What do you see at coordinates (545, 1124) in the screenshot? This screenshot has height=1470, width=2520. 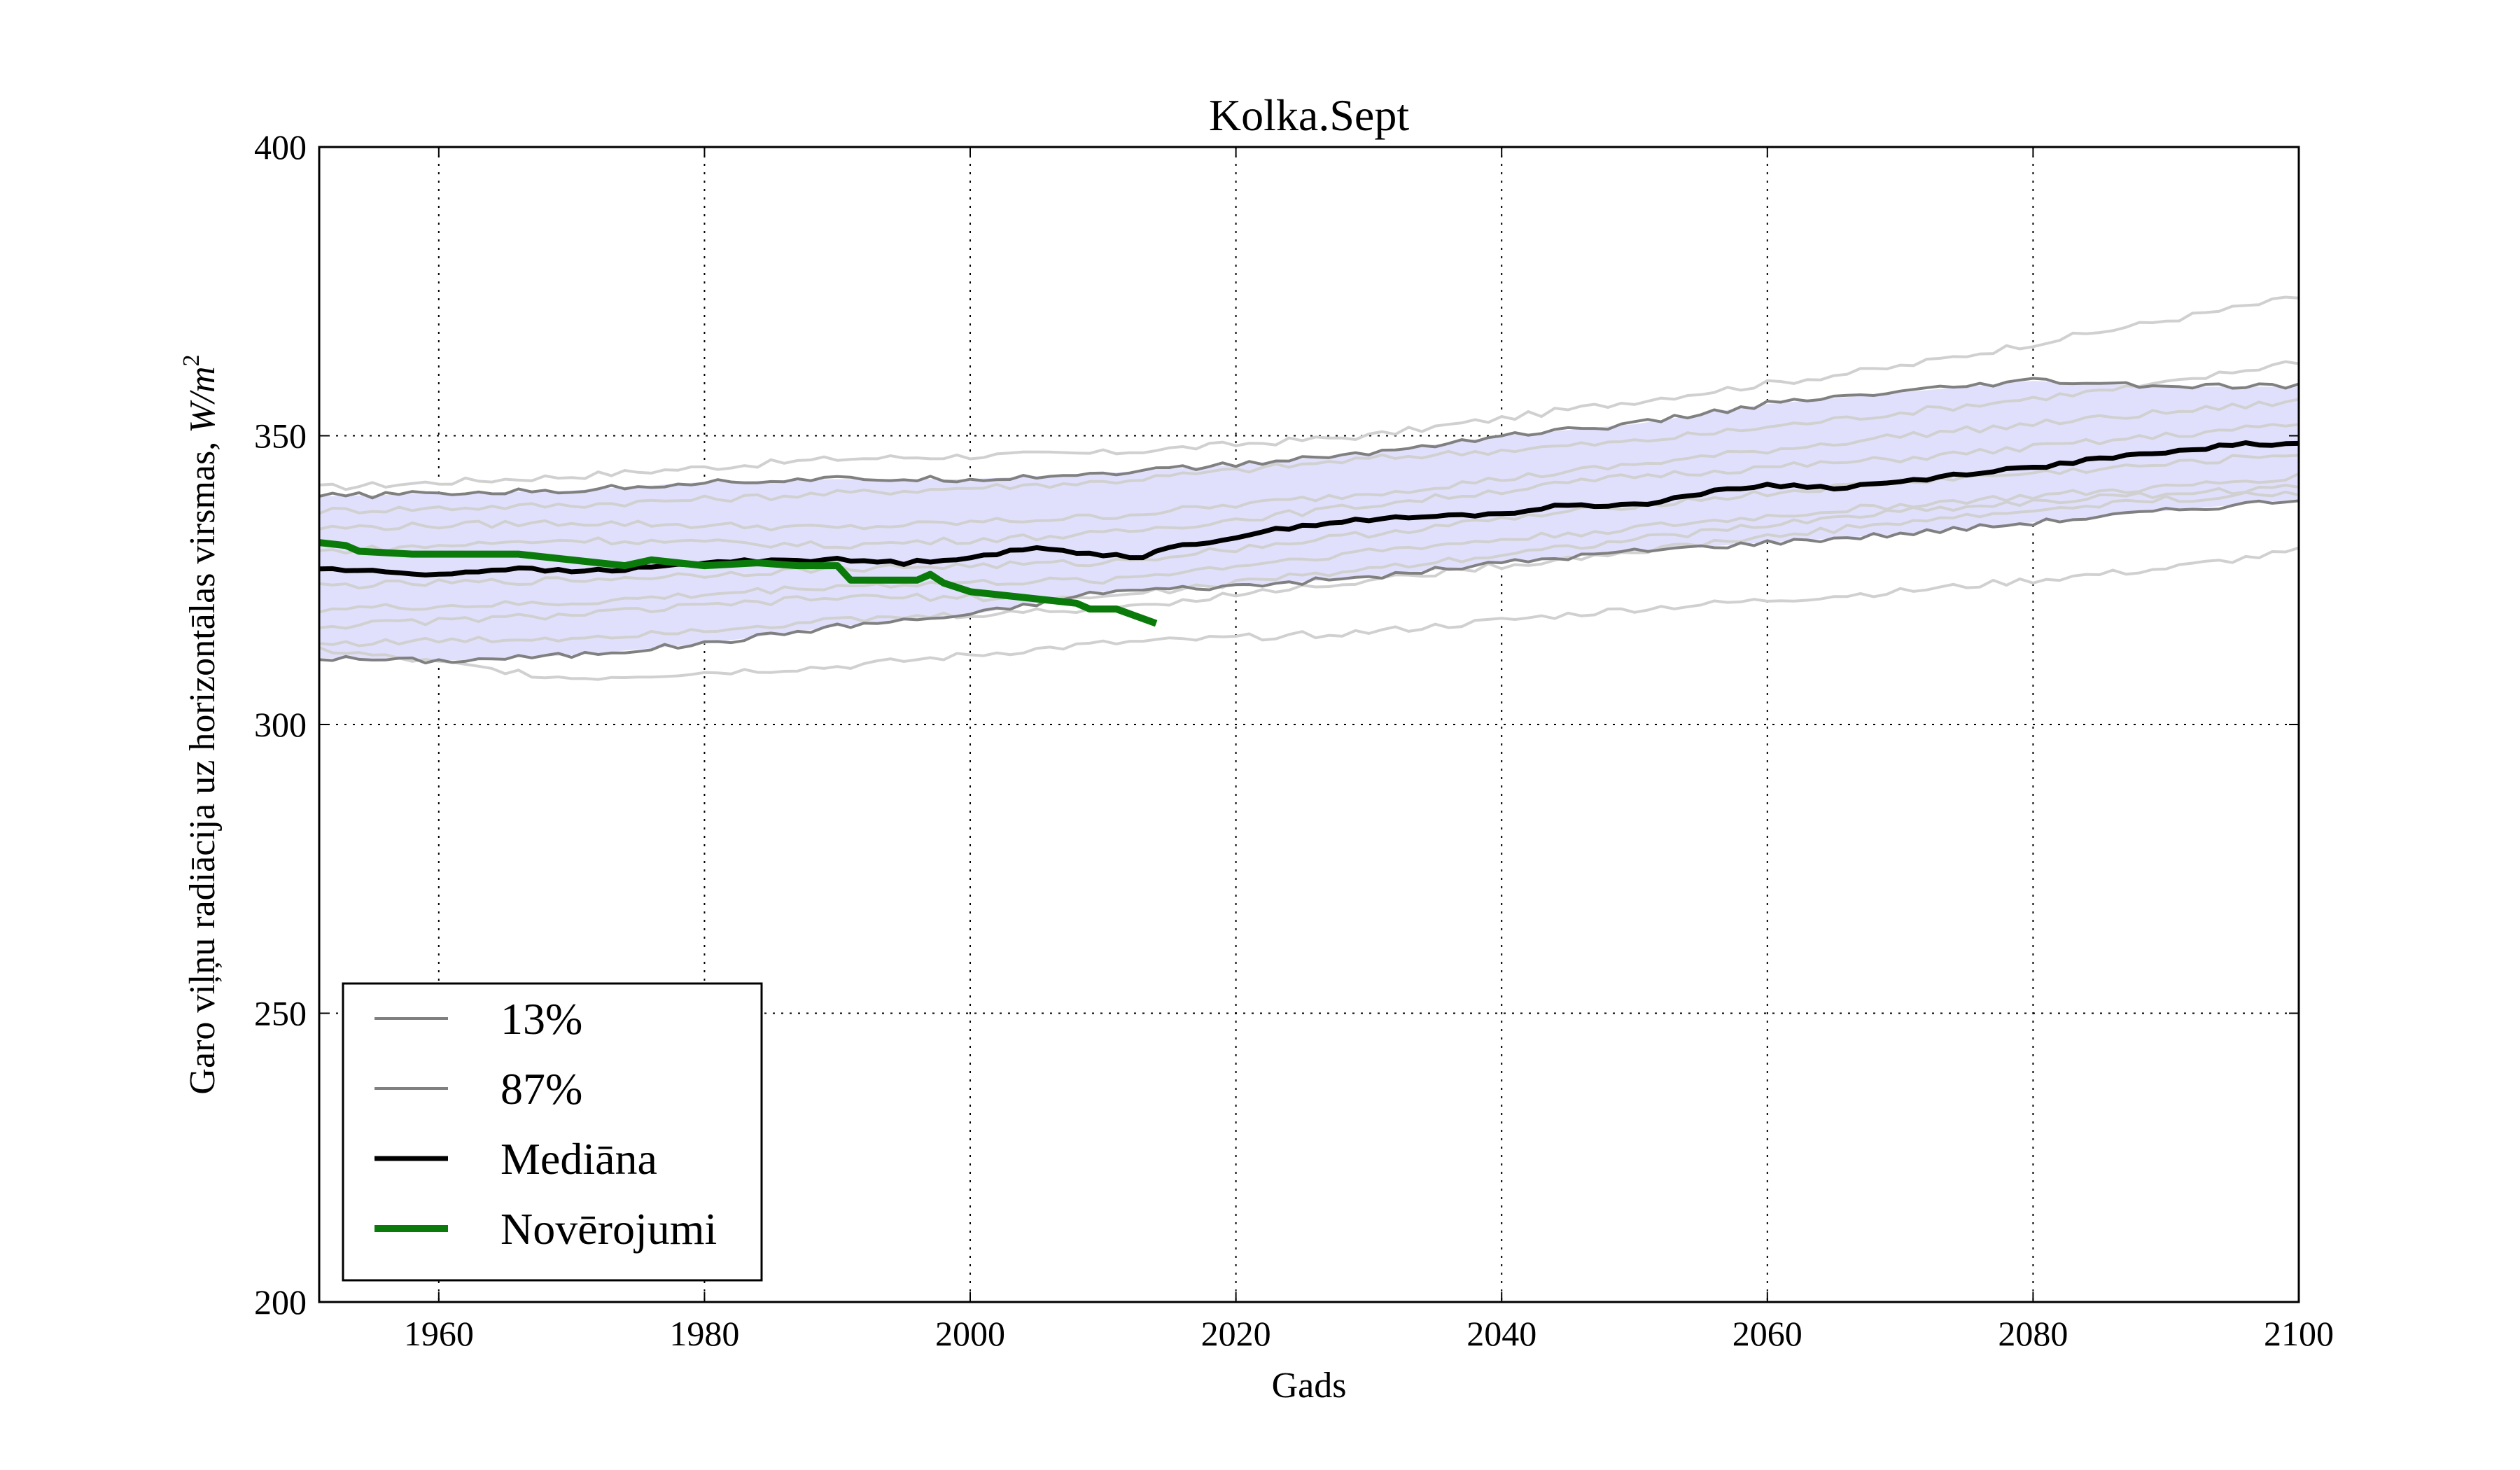 I see `legend-entries: 13% 87% Mediāna Novērojumi` at bounding box center [545, 1124].